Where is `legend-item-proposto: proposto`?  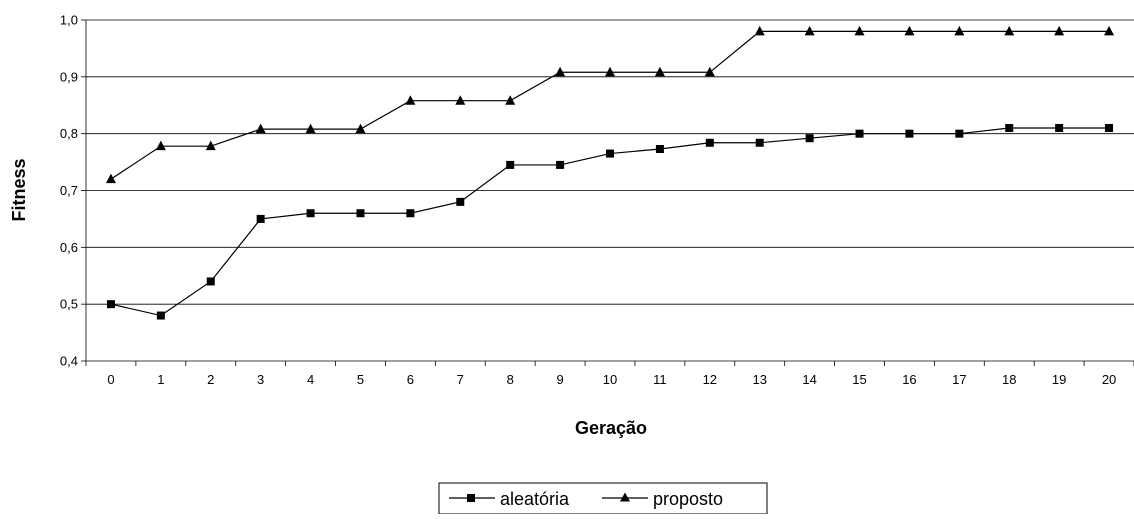 legend-item-proposto: proposto is located at coordinates (662, 499).